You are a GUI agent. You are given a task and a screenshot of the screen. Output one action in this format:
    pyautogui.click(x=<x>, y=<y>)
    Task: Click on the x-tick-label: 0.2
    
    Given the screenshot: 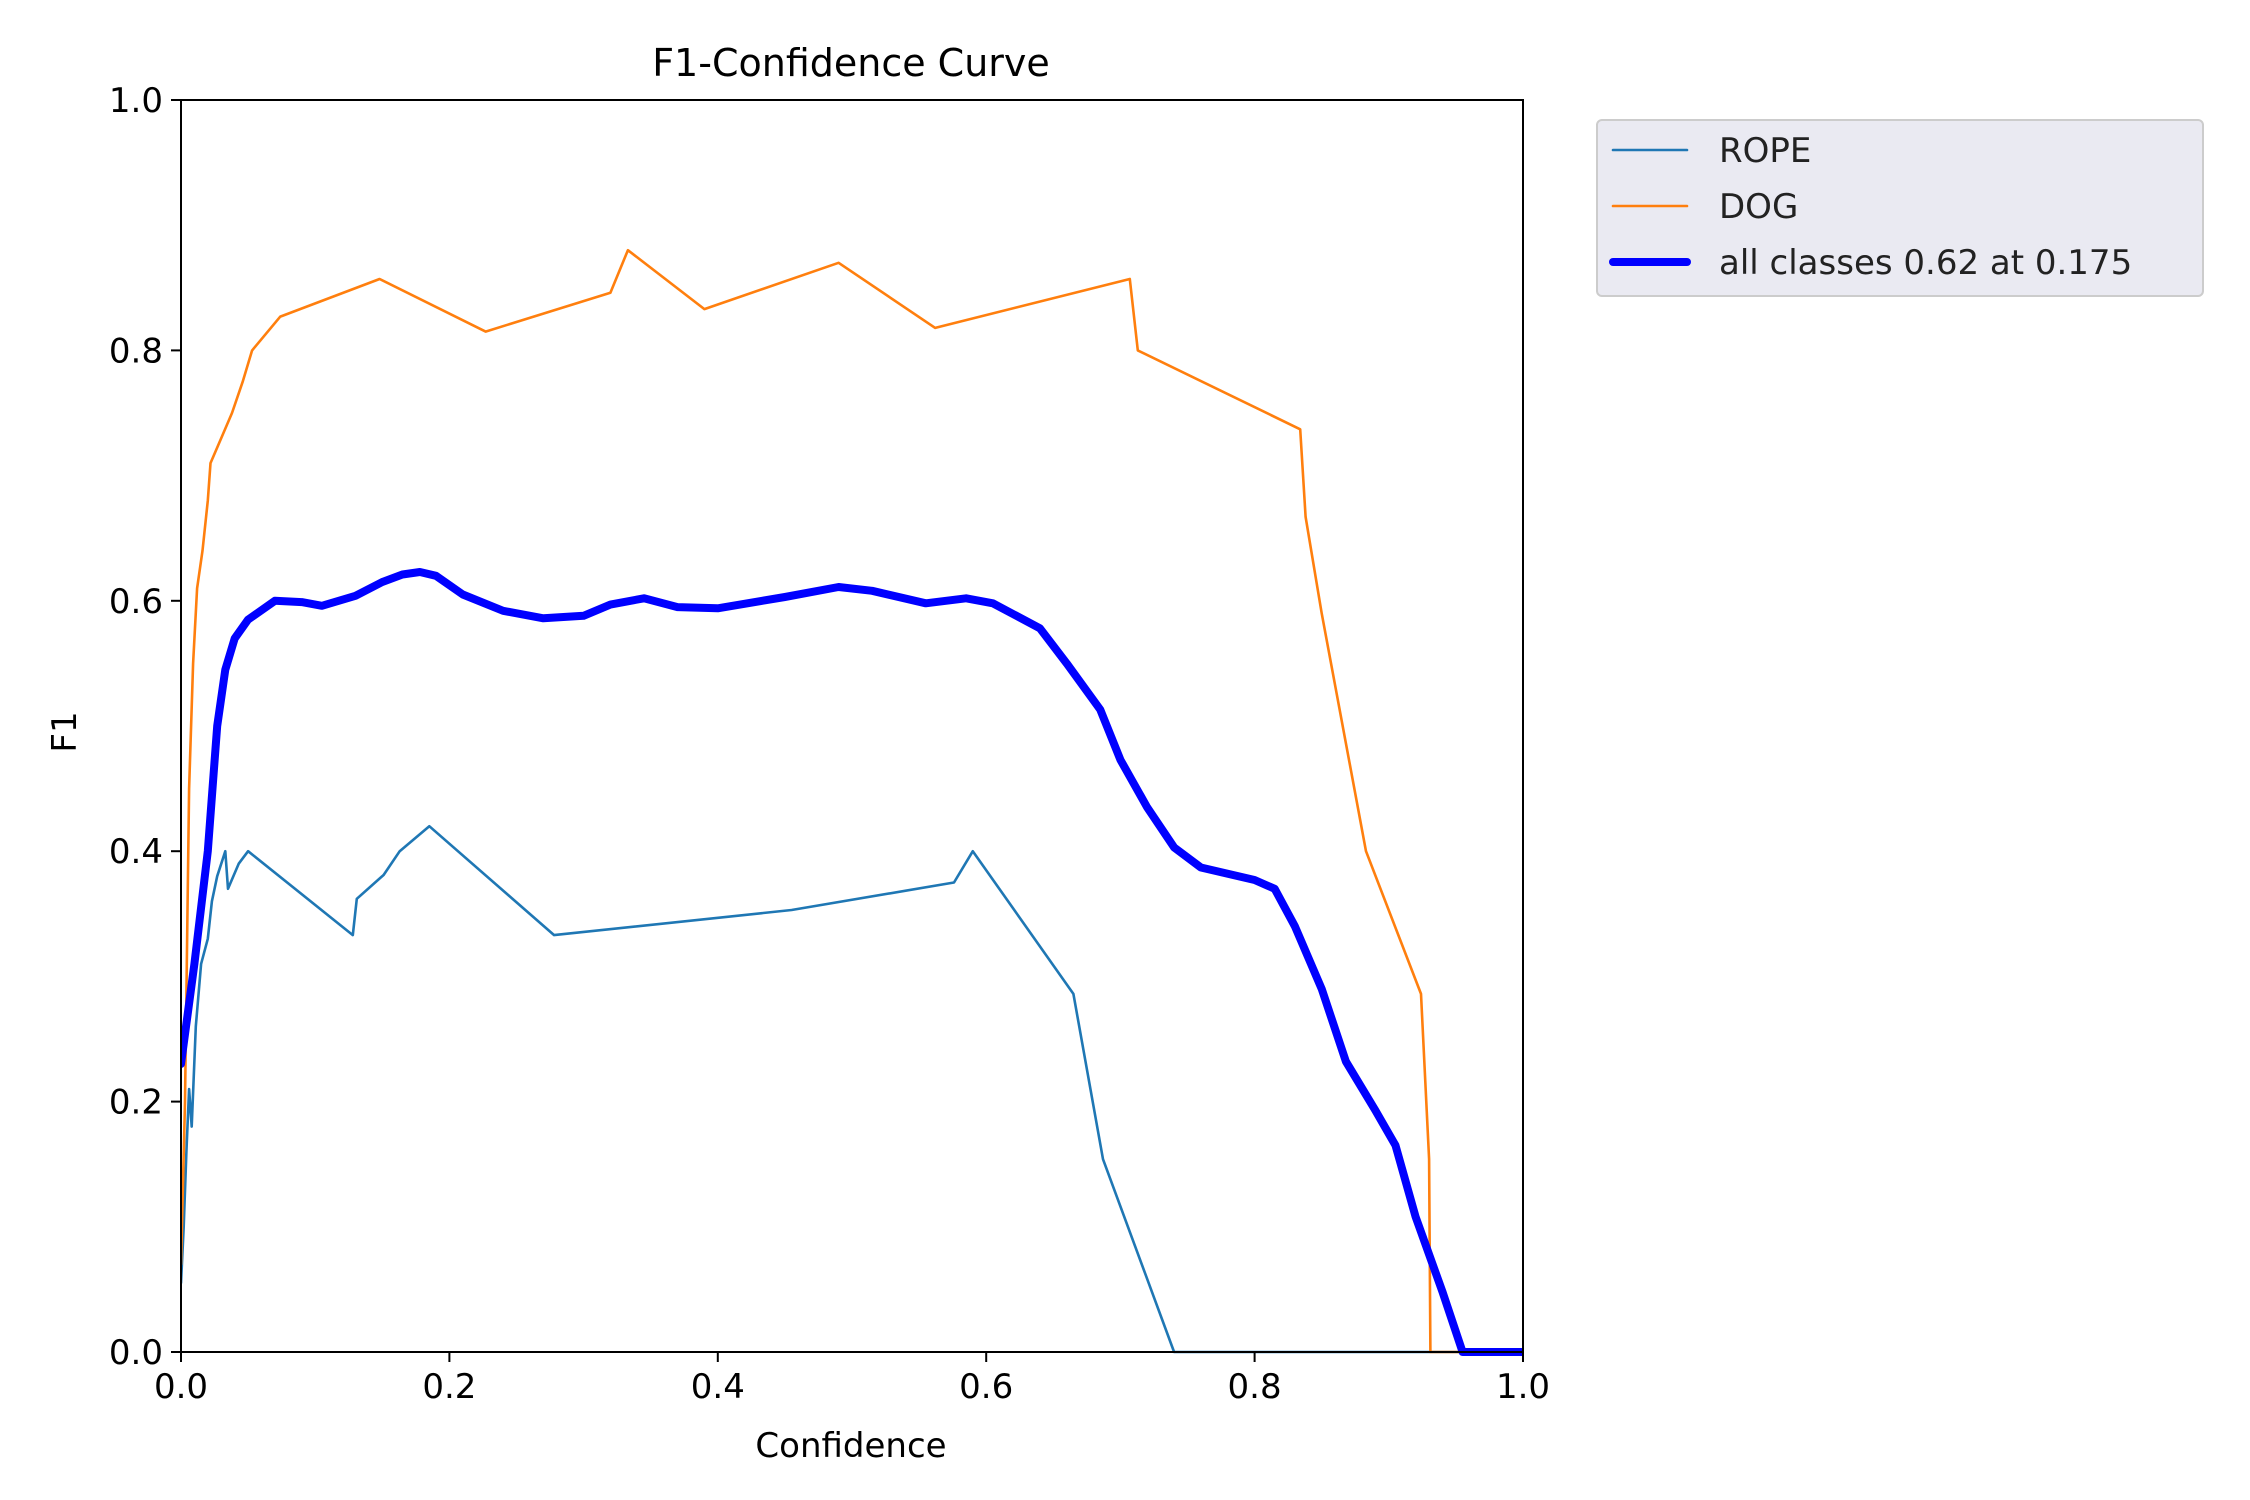 What is the action you would take?
    pyautogui.click(x=449, y=1387)
    